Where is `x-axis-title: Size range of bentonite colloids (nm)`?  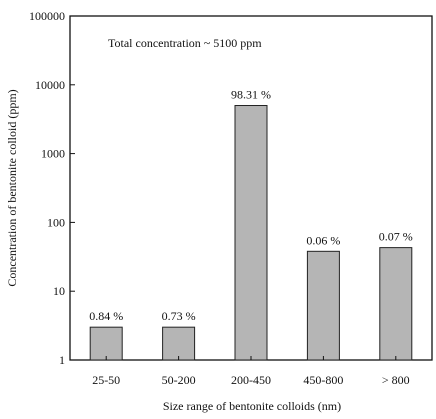
x-axis-title: Size range of bentonite colloids (nm) is located at coordinates (252, 406).